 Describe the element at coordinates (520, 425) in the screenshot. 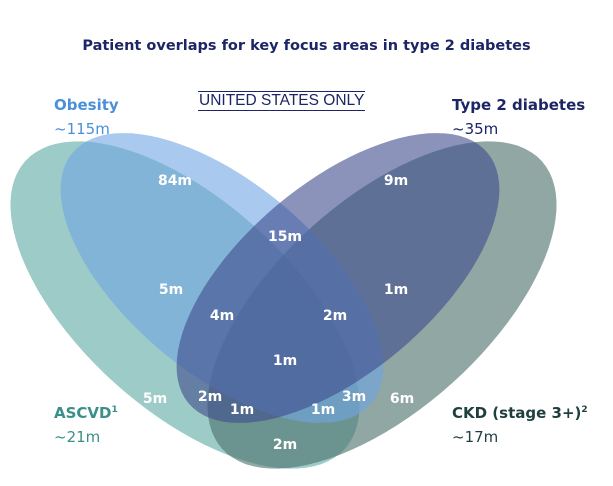

I see `set-label-ckd: CKD (stage 3+)2 ~17m` at that location.